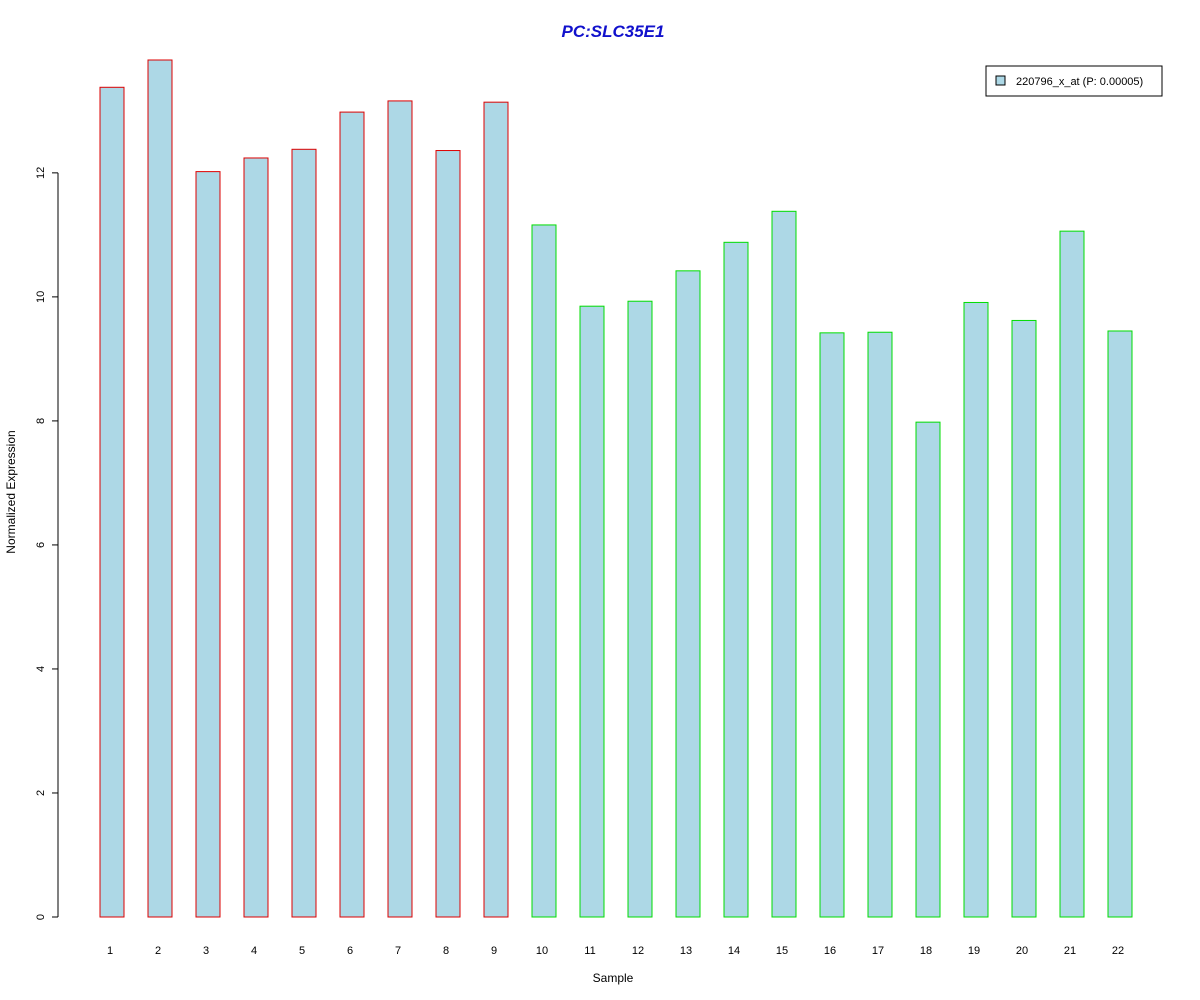  I want to click on x-tick-label: 11, so click(589, 951).